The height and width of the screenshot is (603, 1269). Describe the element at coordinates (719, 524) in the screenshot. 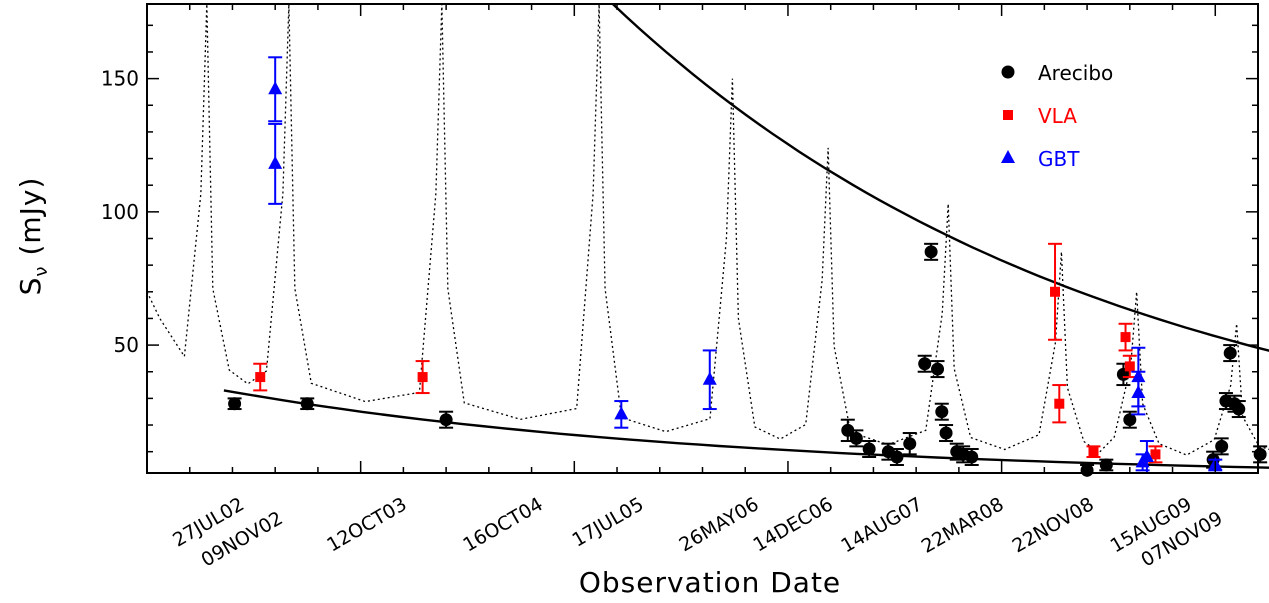

I see `date-tick-label: 26MAY06` at that location.